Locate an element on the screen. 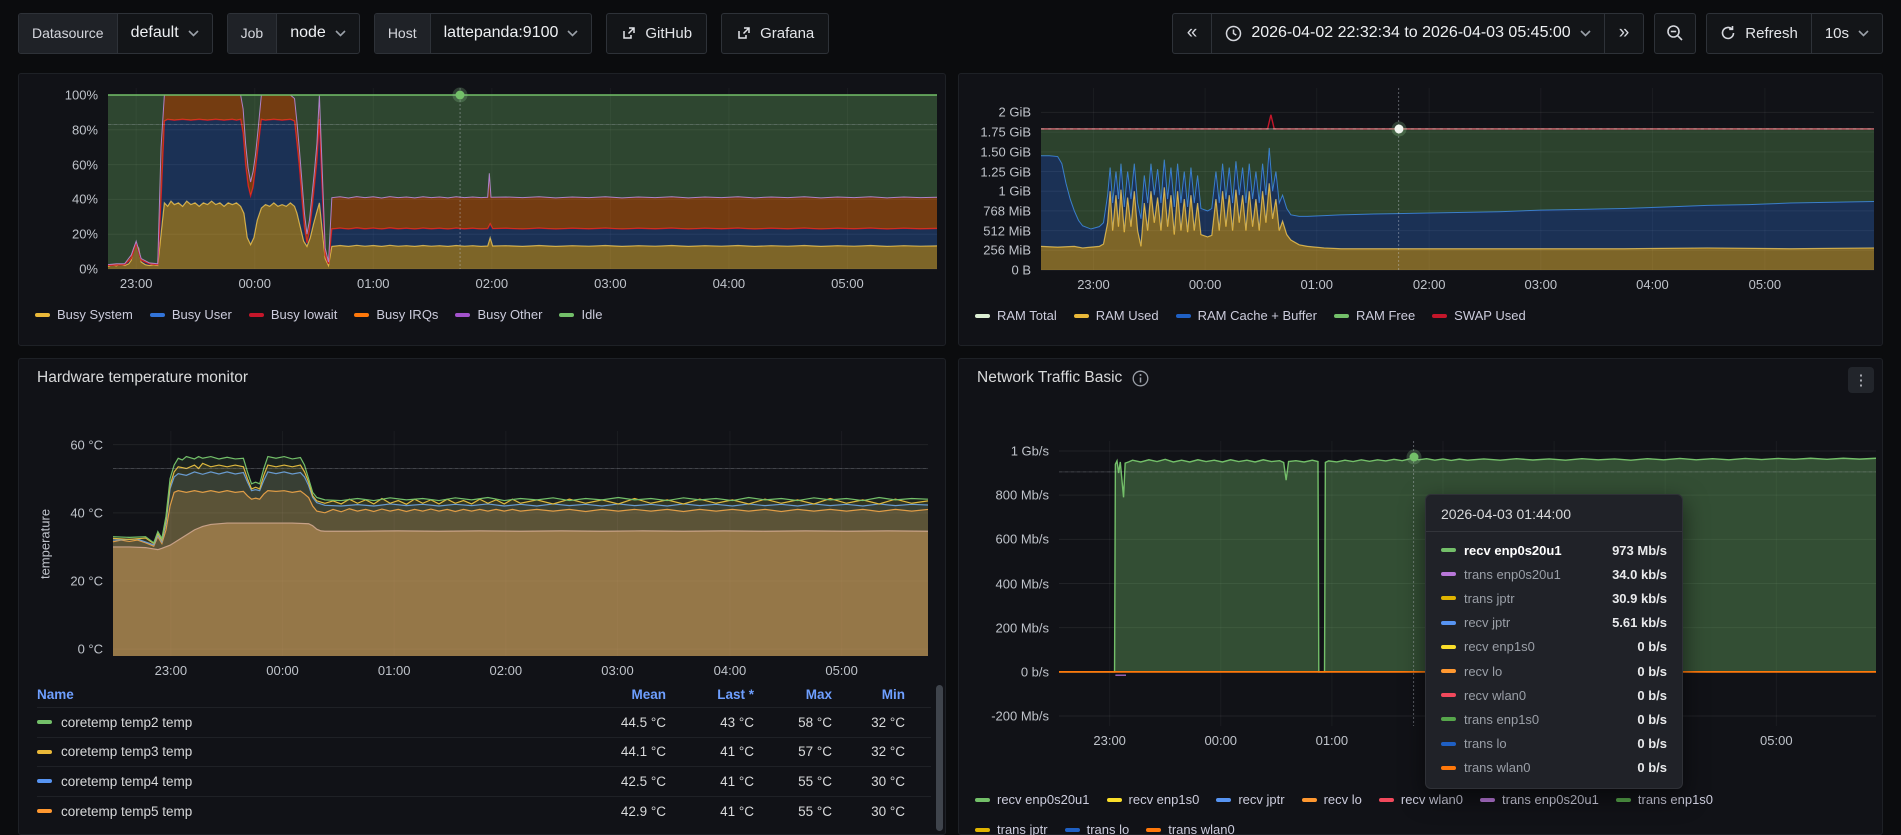 Image resolution: width=1901 pixels, height=835 pixels. refresh-interval-select: 10s is located at coordinates (1846, 33).